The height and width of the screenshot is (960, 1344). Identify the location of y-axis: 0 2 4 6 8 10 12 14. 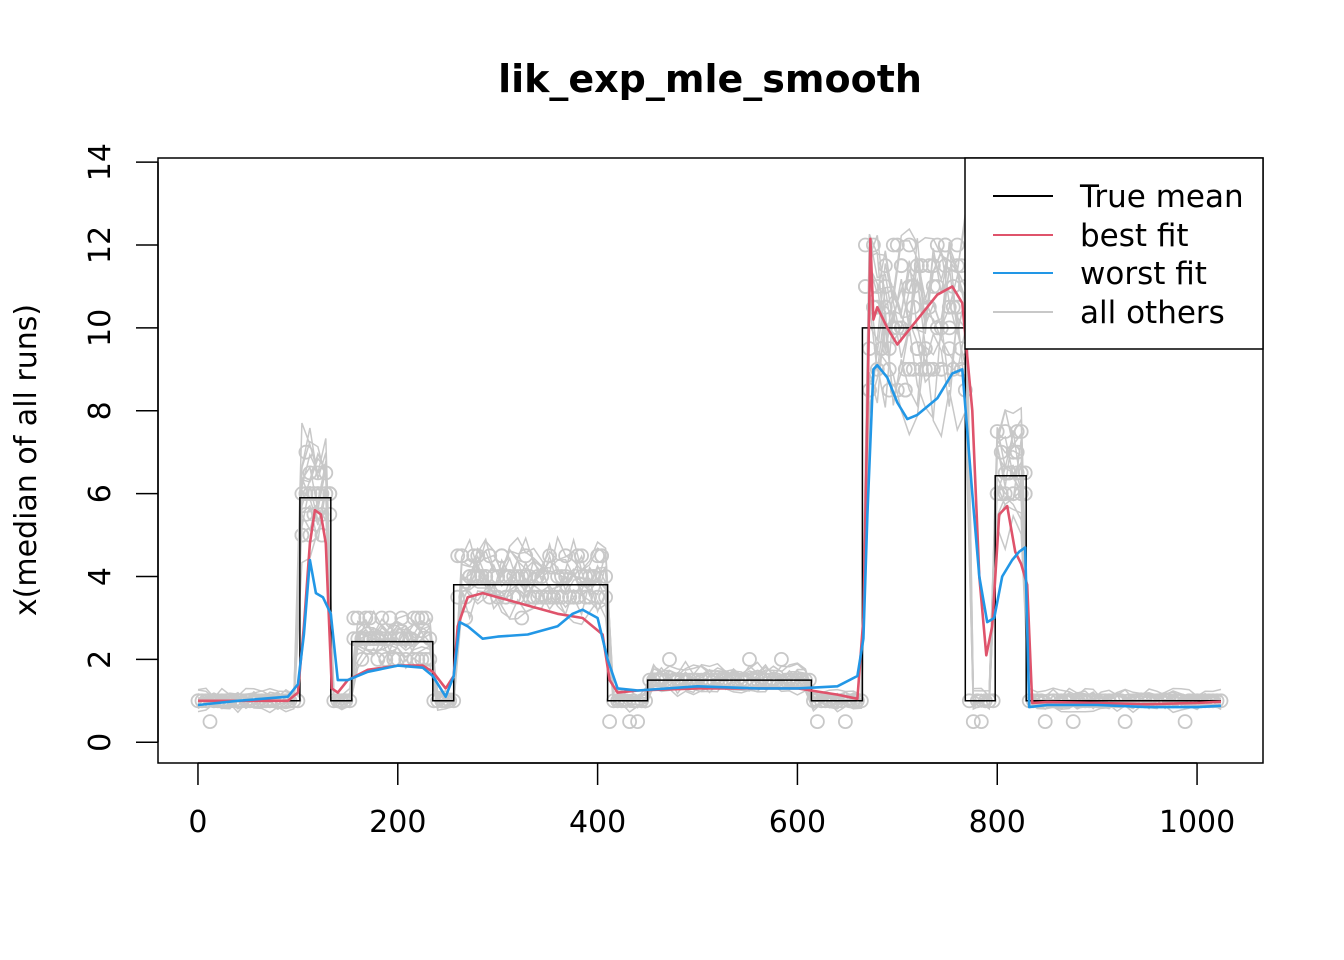
(121, 447).